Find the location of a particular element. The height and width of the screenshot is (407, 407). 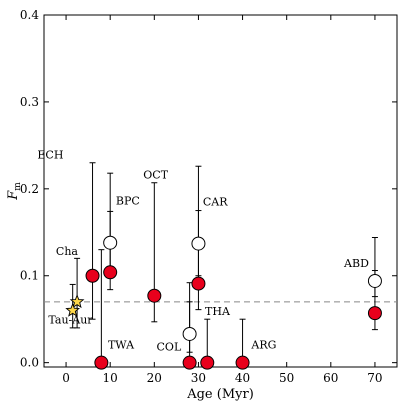

y-tick-label: 0.0 is located at coordinates (29, 363).